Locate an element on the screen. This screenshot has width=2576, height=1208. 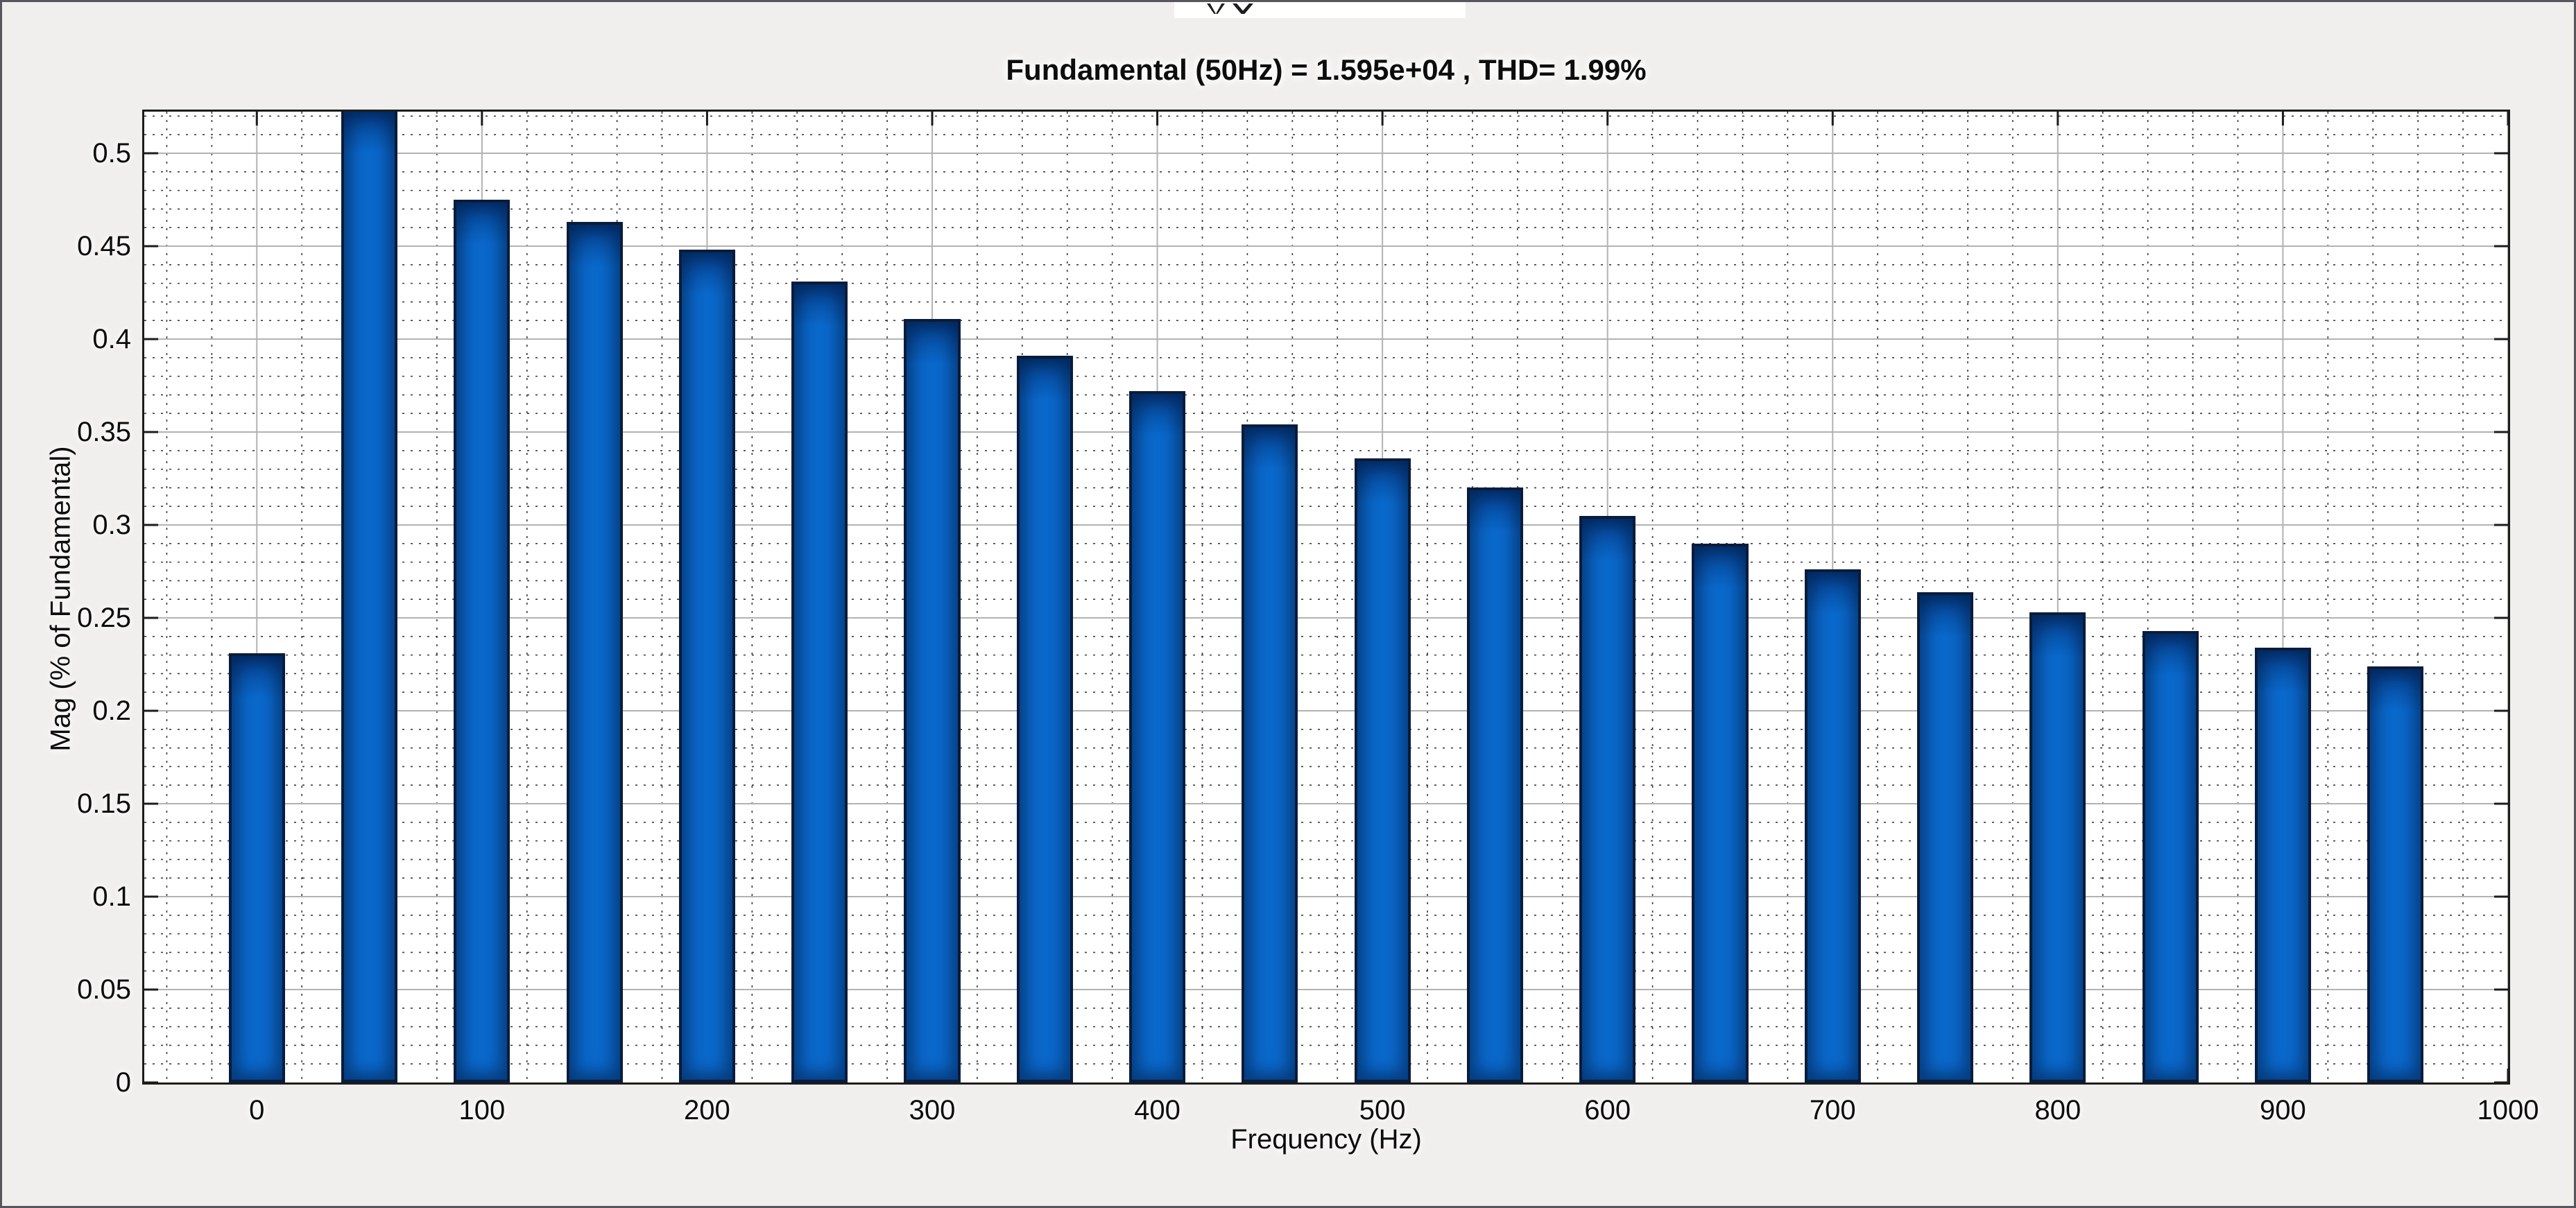
x-tick-label: 0 is located at coordinates (257, 1110).